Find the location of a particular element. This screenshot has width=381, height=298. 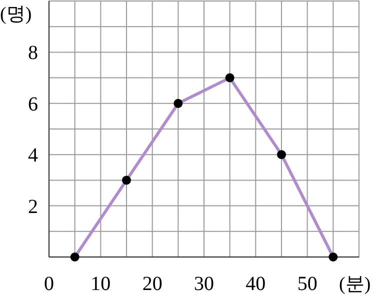

x-tick-label: 0 is located at coordinates (49, 284).